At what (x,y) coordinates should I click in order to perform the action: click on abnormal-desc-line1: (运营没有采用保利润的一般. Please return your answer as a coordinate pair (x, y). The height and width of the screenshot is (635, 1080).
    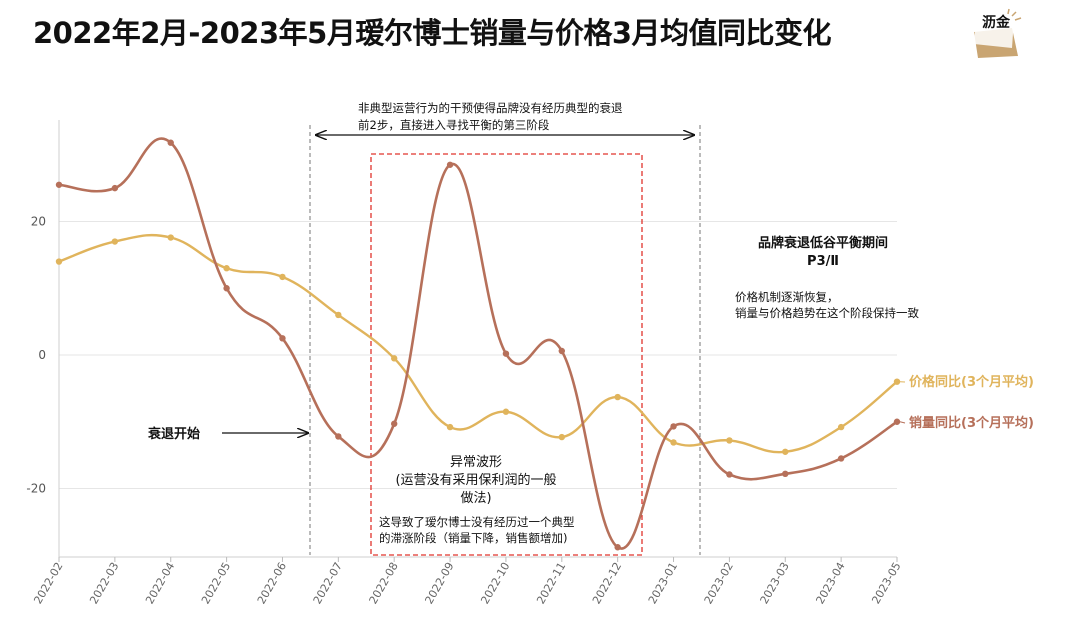
    Looking at the image, I should click on (475, 480).